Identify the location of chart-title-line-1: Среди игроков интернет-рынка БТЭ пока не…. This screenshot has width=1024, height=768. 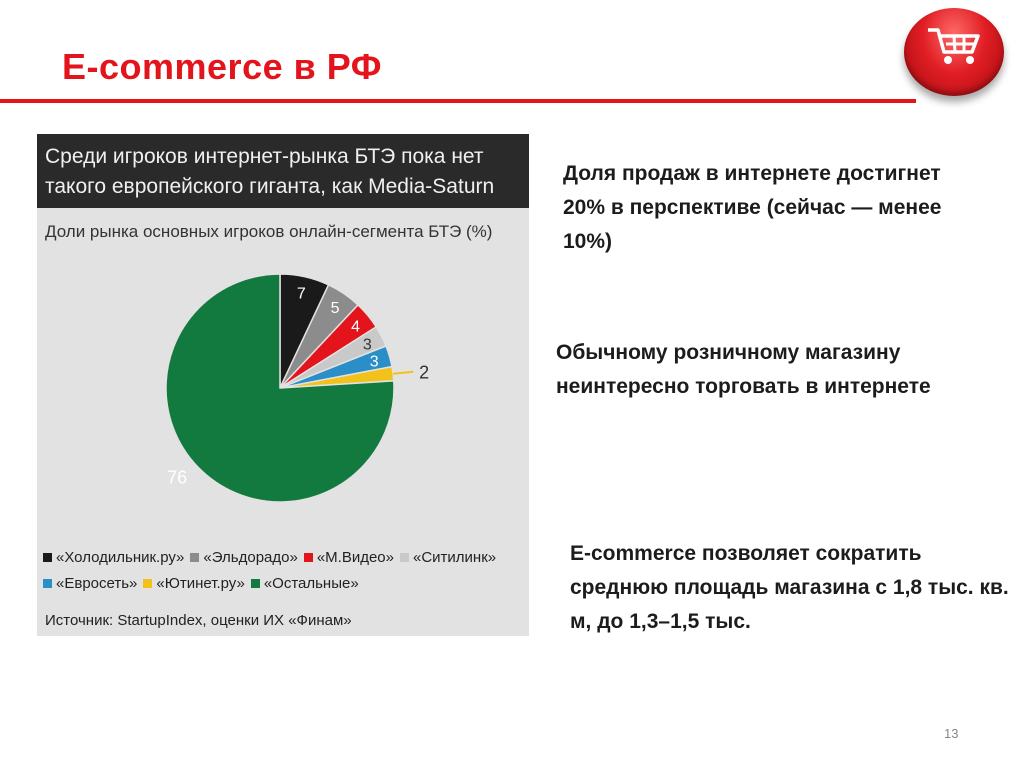
(264, 156).